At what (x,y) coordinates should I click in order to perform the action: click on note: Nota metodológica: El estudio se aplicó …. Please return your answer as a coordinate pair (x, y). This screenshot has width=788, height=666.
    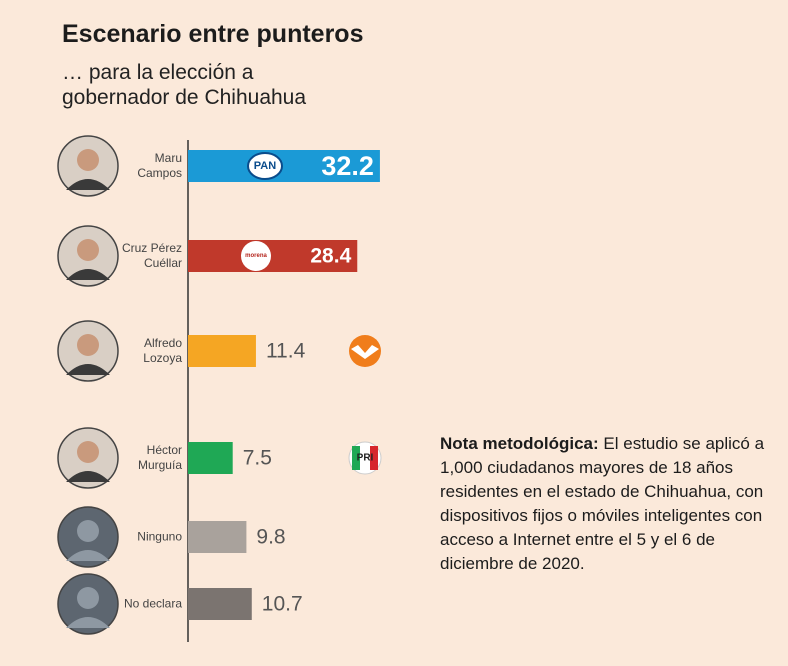
    Looking at the image, I should click on (602, 504).